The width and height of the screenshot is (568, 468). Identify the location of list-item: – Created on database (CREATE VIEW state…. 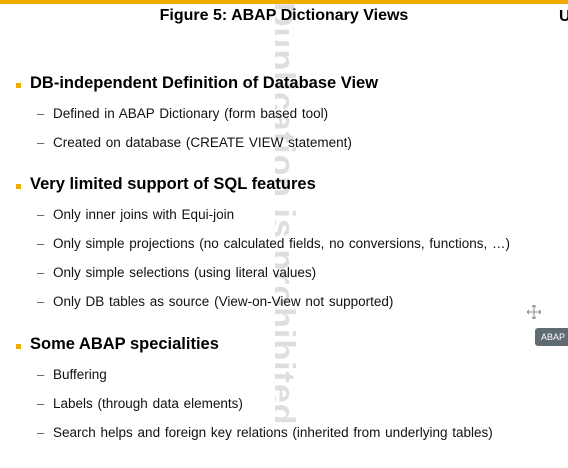
(284, 149).